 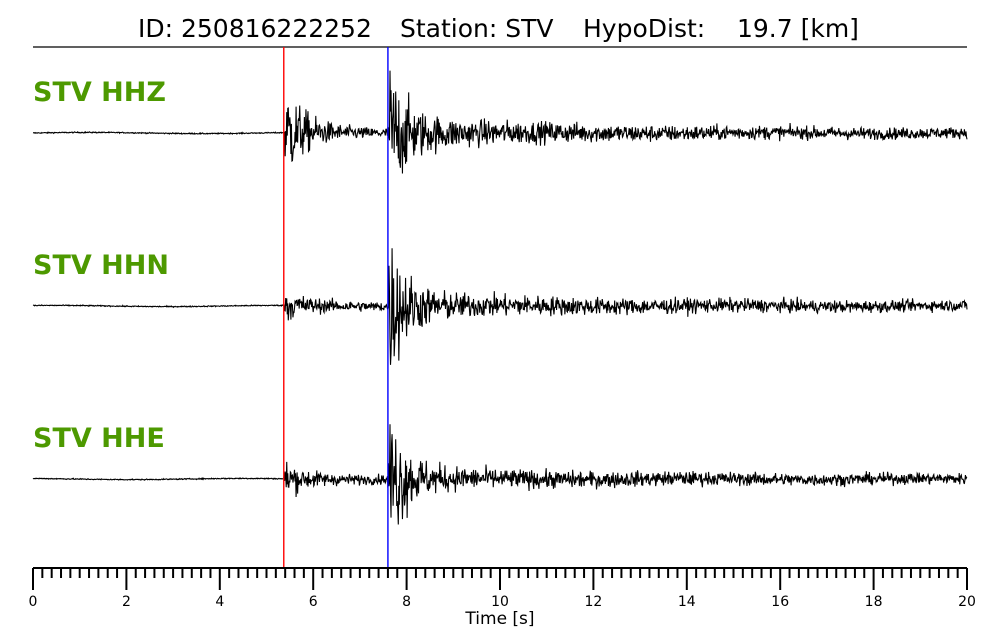 What do you see at coordinates (219, 602) in the screenshot?
I see `x-tick-label: 4` at bounding box center [219, 602].